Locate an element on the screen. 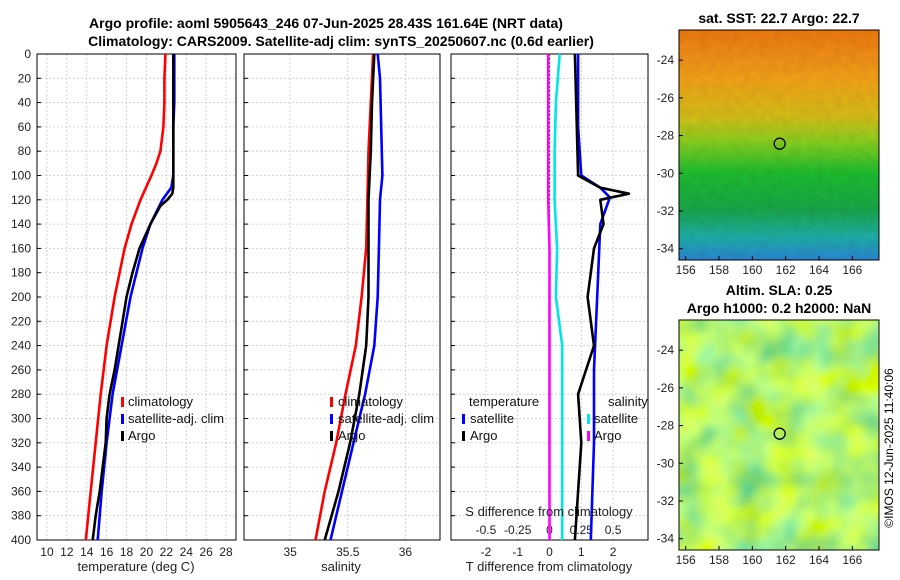  y-tick-label: 260 is located at coordinates (21, 370).